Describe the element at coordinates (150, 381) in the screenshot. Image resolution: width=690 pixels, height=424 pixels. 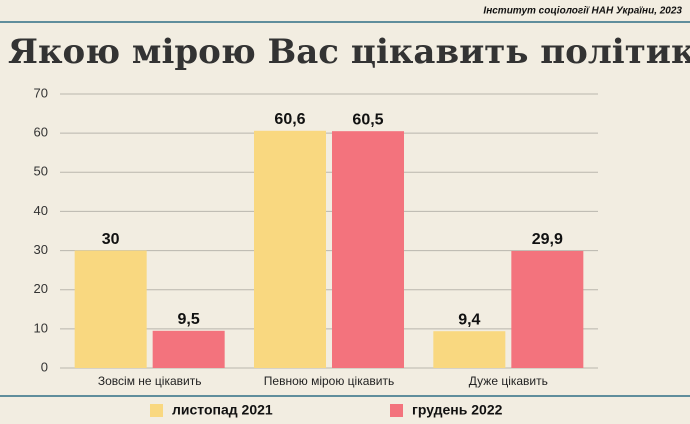
I see `x-tick-label: Зовсім не цікавить` at that location.